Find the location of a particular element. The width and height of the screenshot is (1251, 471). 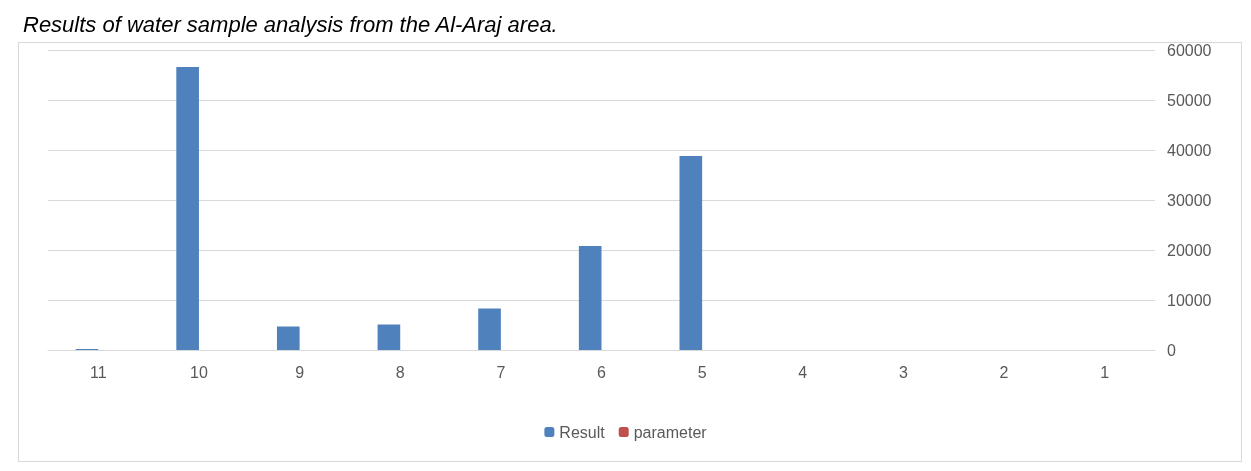

x-tick-label: 7 is located at coordinates (501, 372).